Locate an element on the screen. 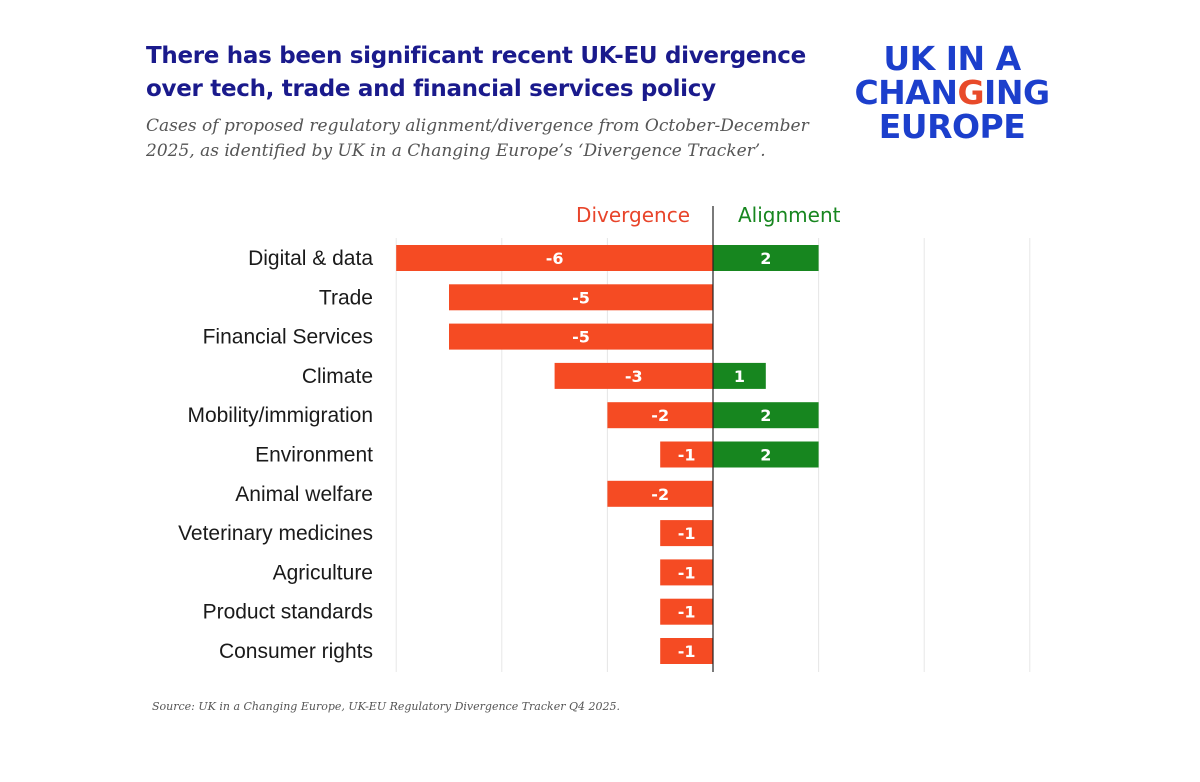 The height and width of the screenshot is (782, 1200). category-label: Veterinary medicines is located at coordinates (275, 533).